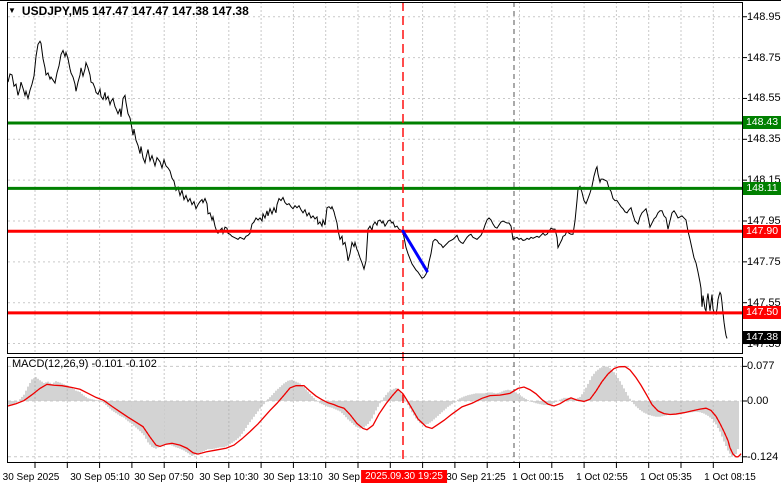 Image resolution: width=781 pixels, height=490 pixels. I want to click on time-axis-label: 30 Sep 15:50, so click(358, 477).